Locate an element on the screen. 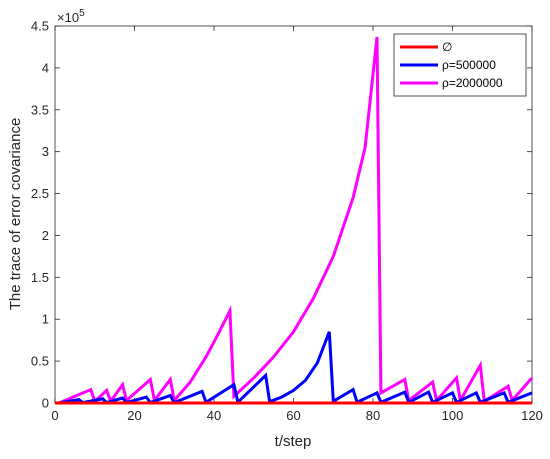 The height and width of the screenshot is (459, 550). y-exponent-label: ×10⁵ is located at coordinates (71, 16).